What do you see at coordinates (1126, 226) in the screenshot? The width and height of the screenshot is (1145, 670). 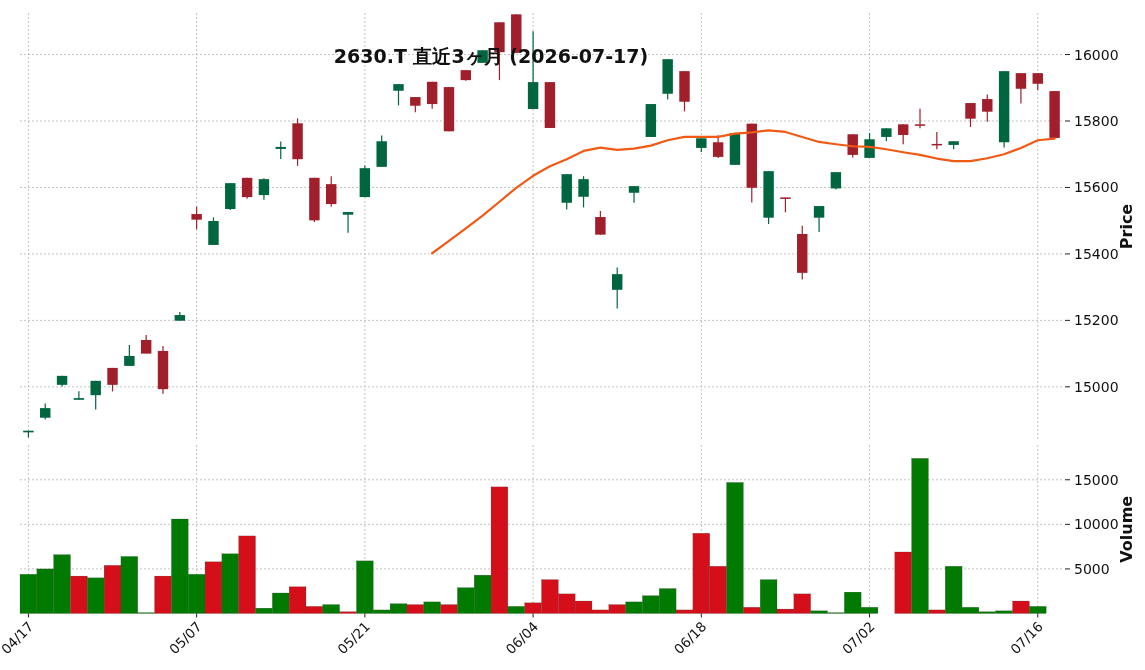 I see `y-axis-title: Price` at bounding box center [1126, 226].